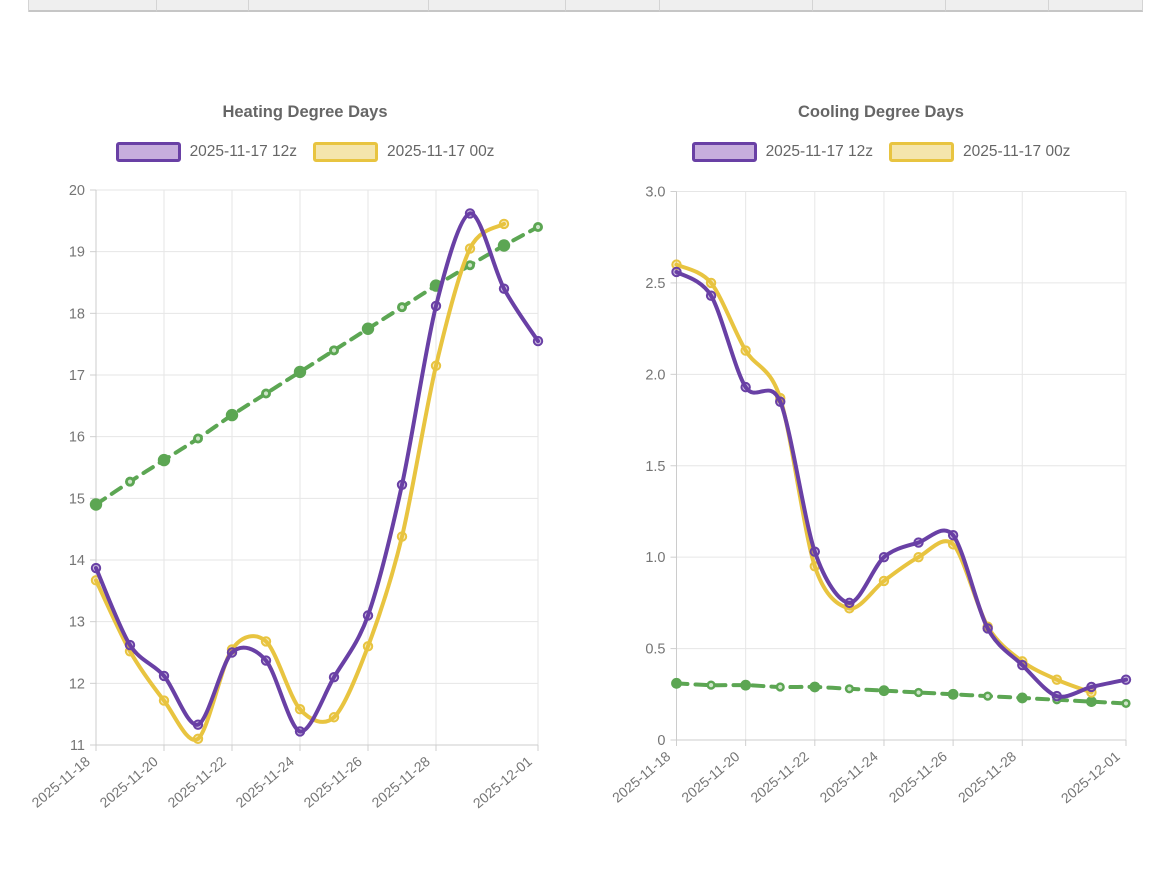 The image size is (1166, 890). Describe the element at coordinates (77, 561) in the screenshot. I see `y-tick-label: 14` at that location.